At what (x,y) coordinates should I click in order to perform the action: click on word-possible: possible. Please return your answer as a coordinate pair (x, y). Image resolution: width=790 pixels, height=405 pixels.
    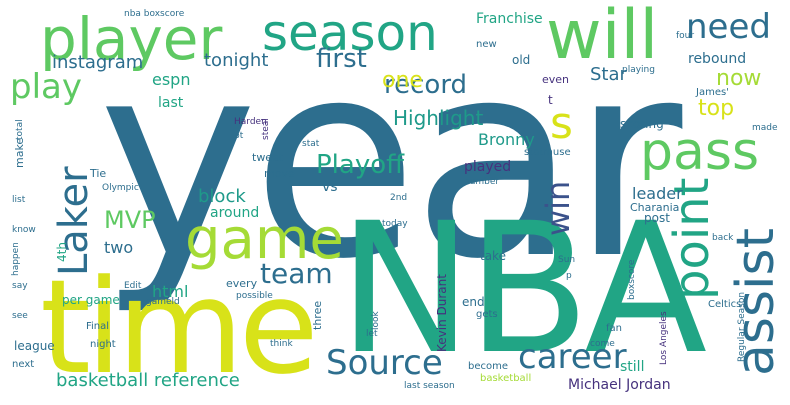
    Looking at the image, I should click on (254, 296).